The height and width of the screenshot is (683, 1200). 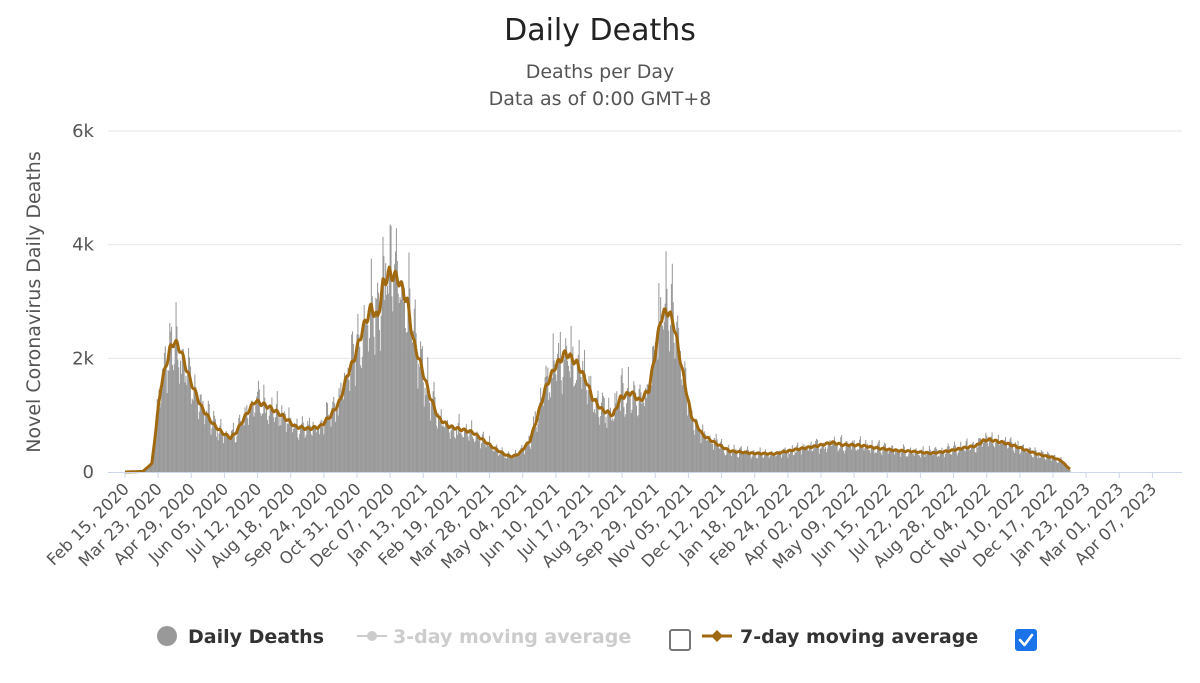 What do you see at coordinates (494, 637) in the screenshot?
I see `legend-item-3day-average: 3-day moving average` at bounding box center [494, 637].